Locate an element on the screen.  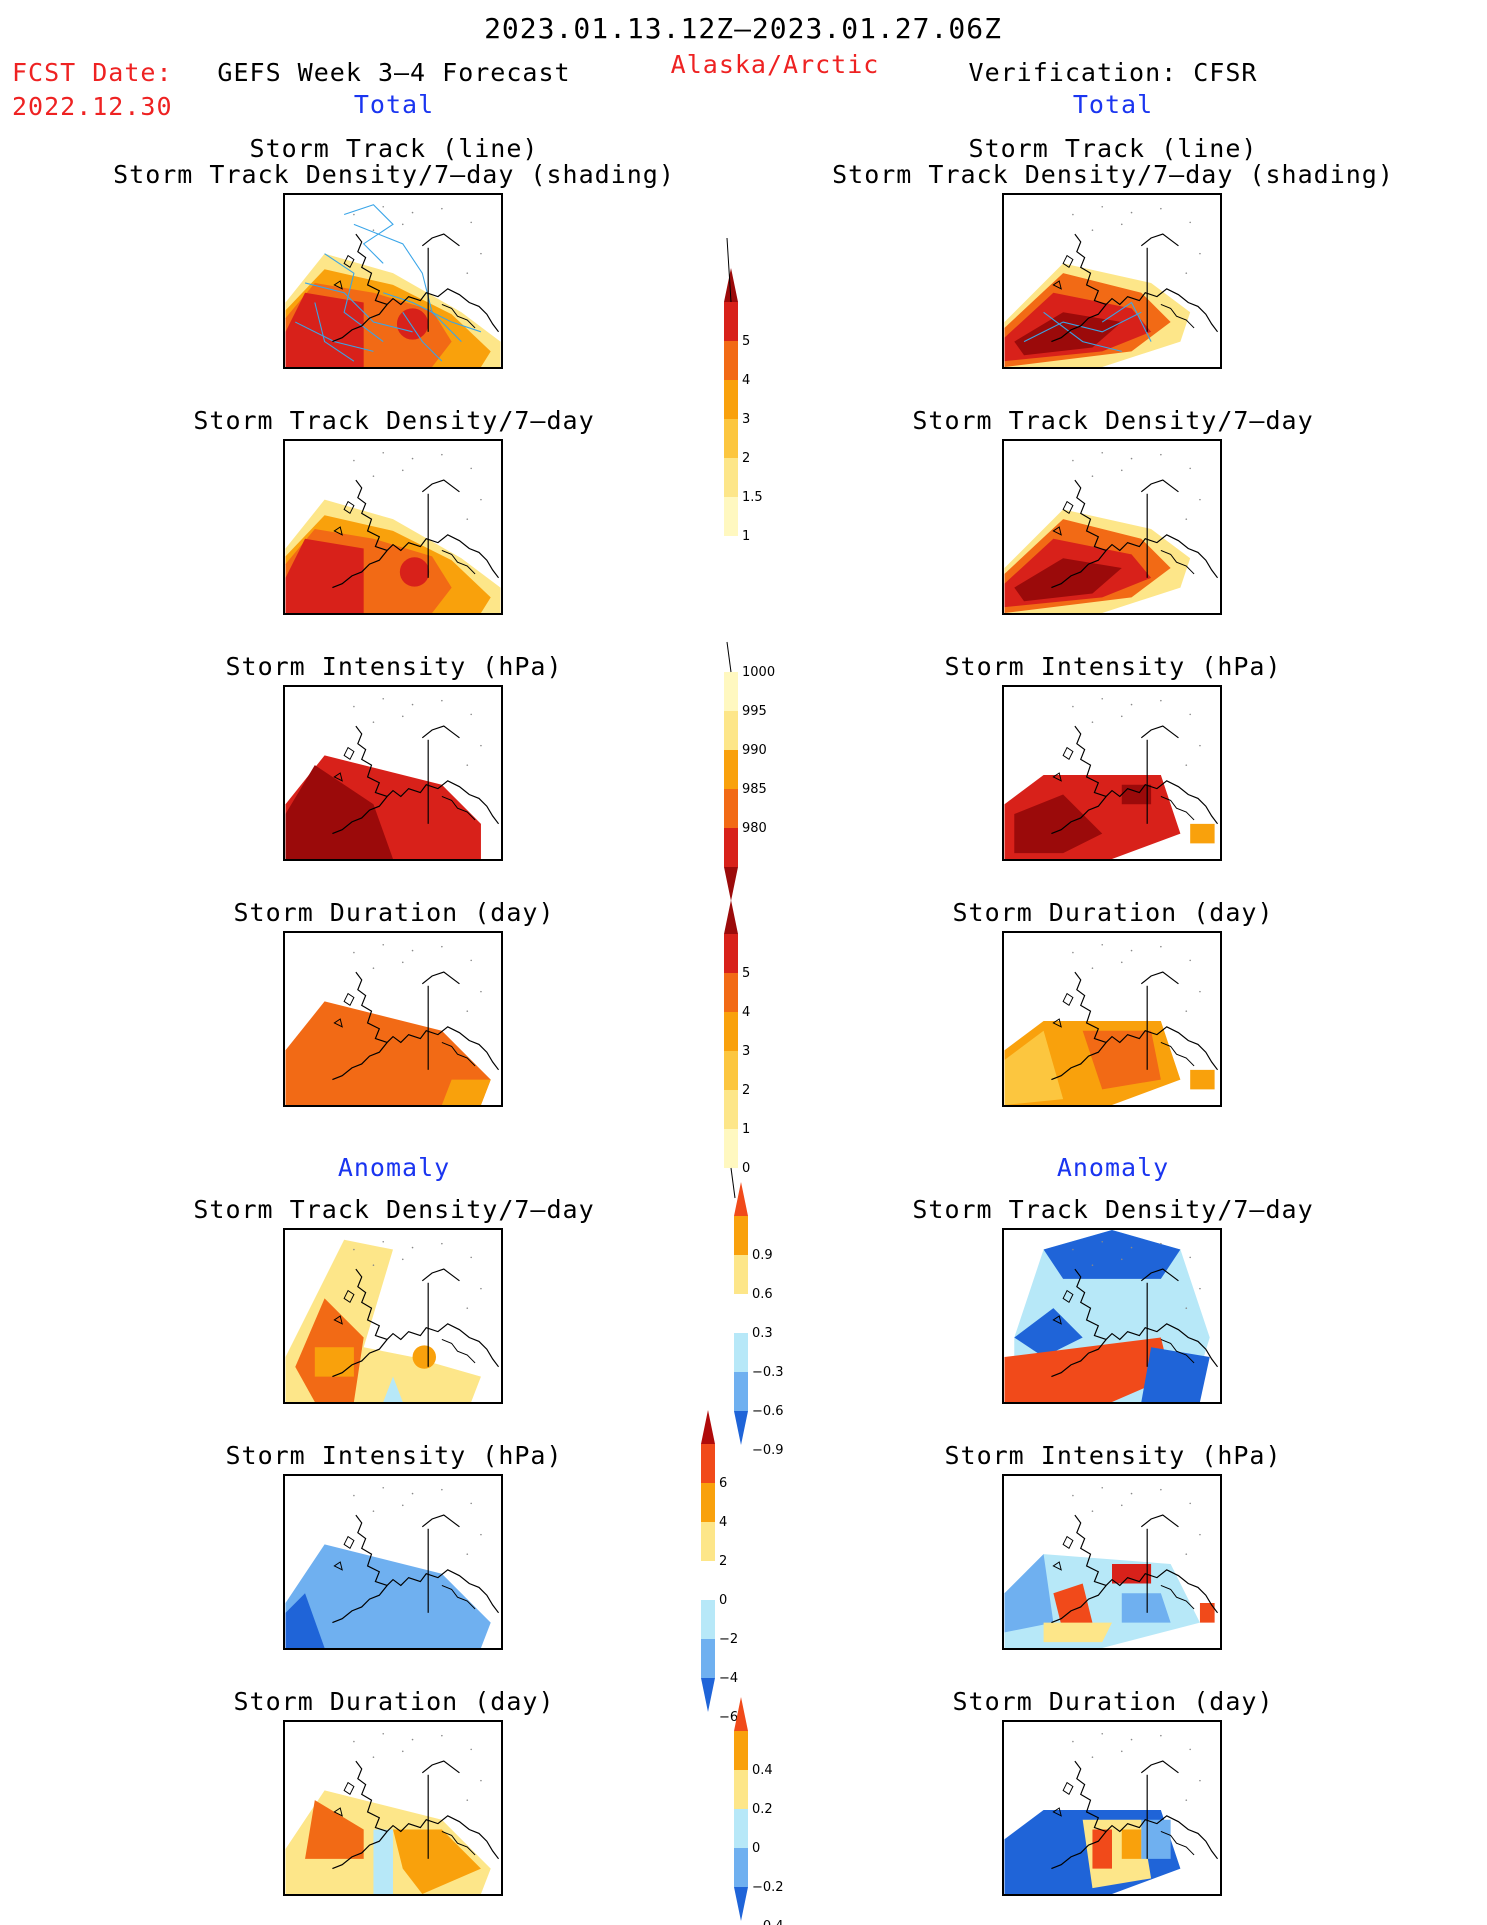
cfsr-duration-map is located at coordinates (1112, 1019).